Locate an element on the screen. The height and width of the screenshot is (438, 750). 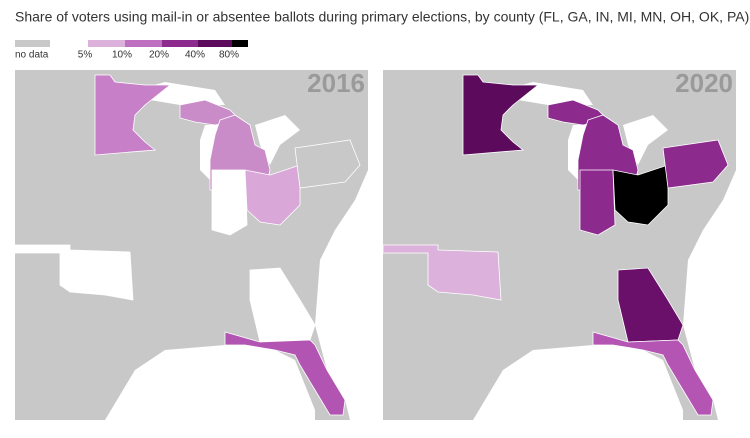
panel-label: 2020 is located at coordinates (704, 83).